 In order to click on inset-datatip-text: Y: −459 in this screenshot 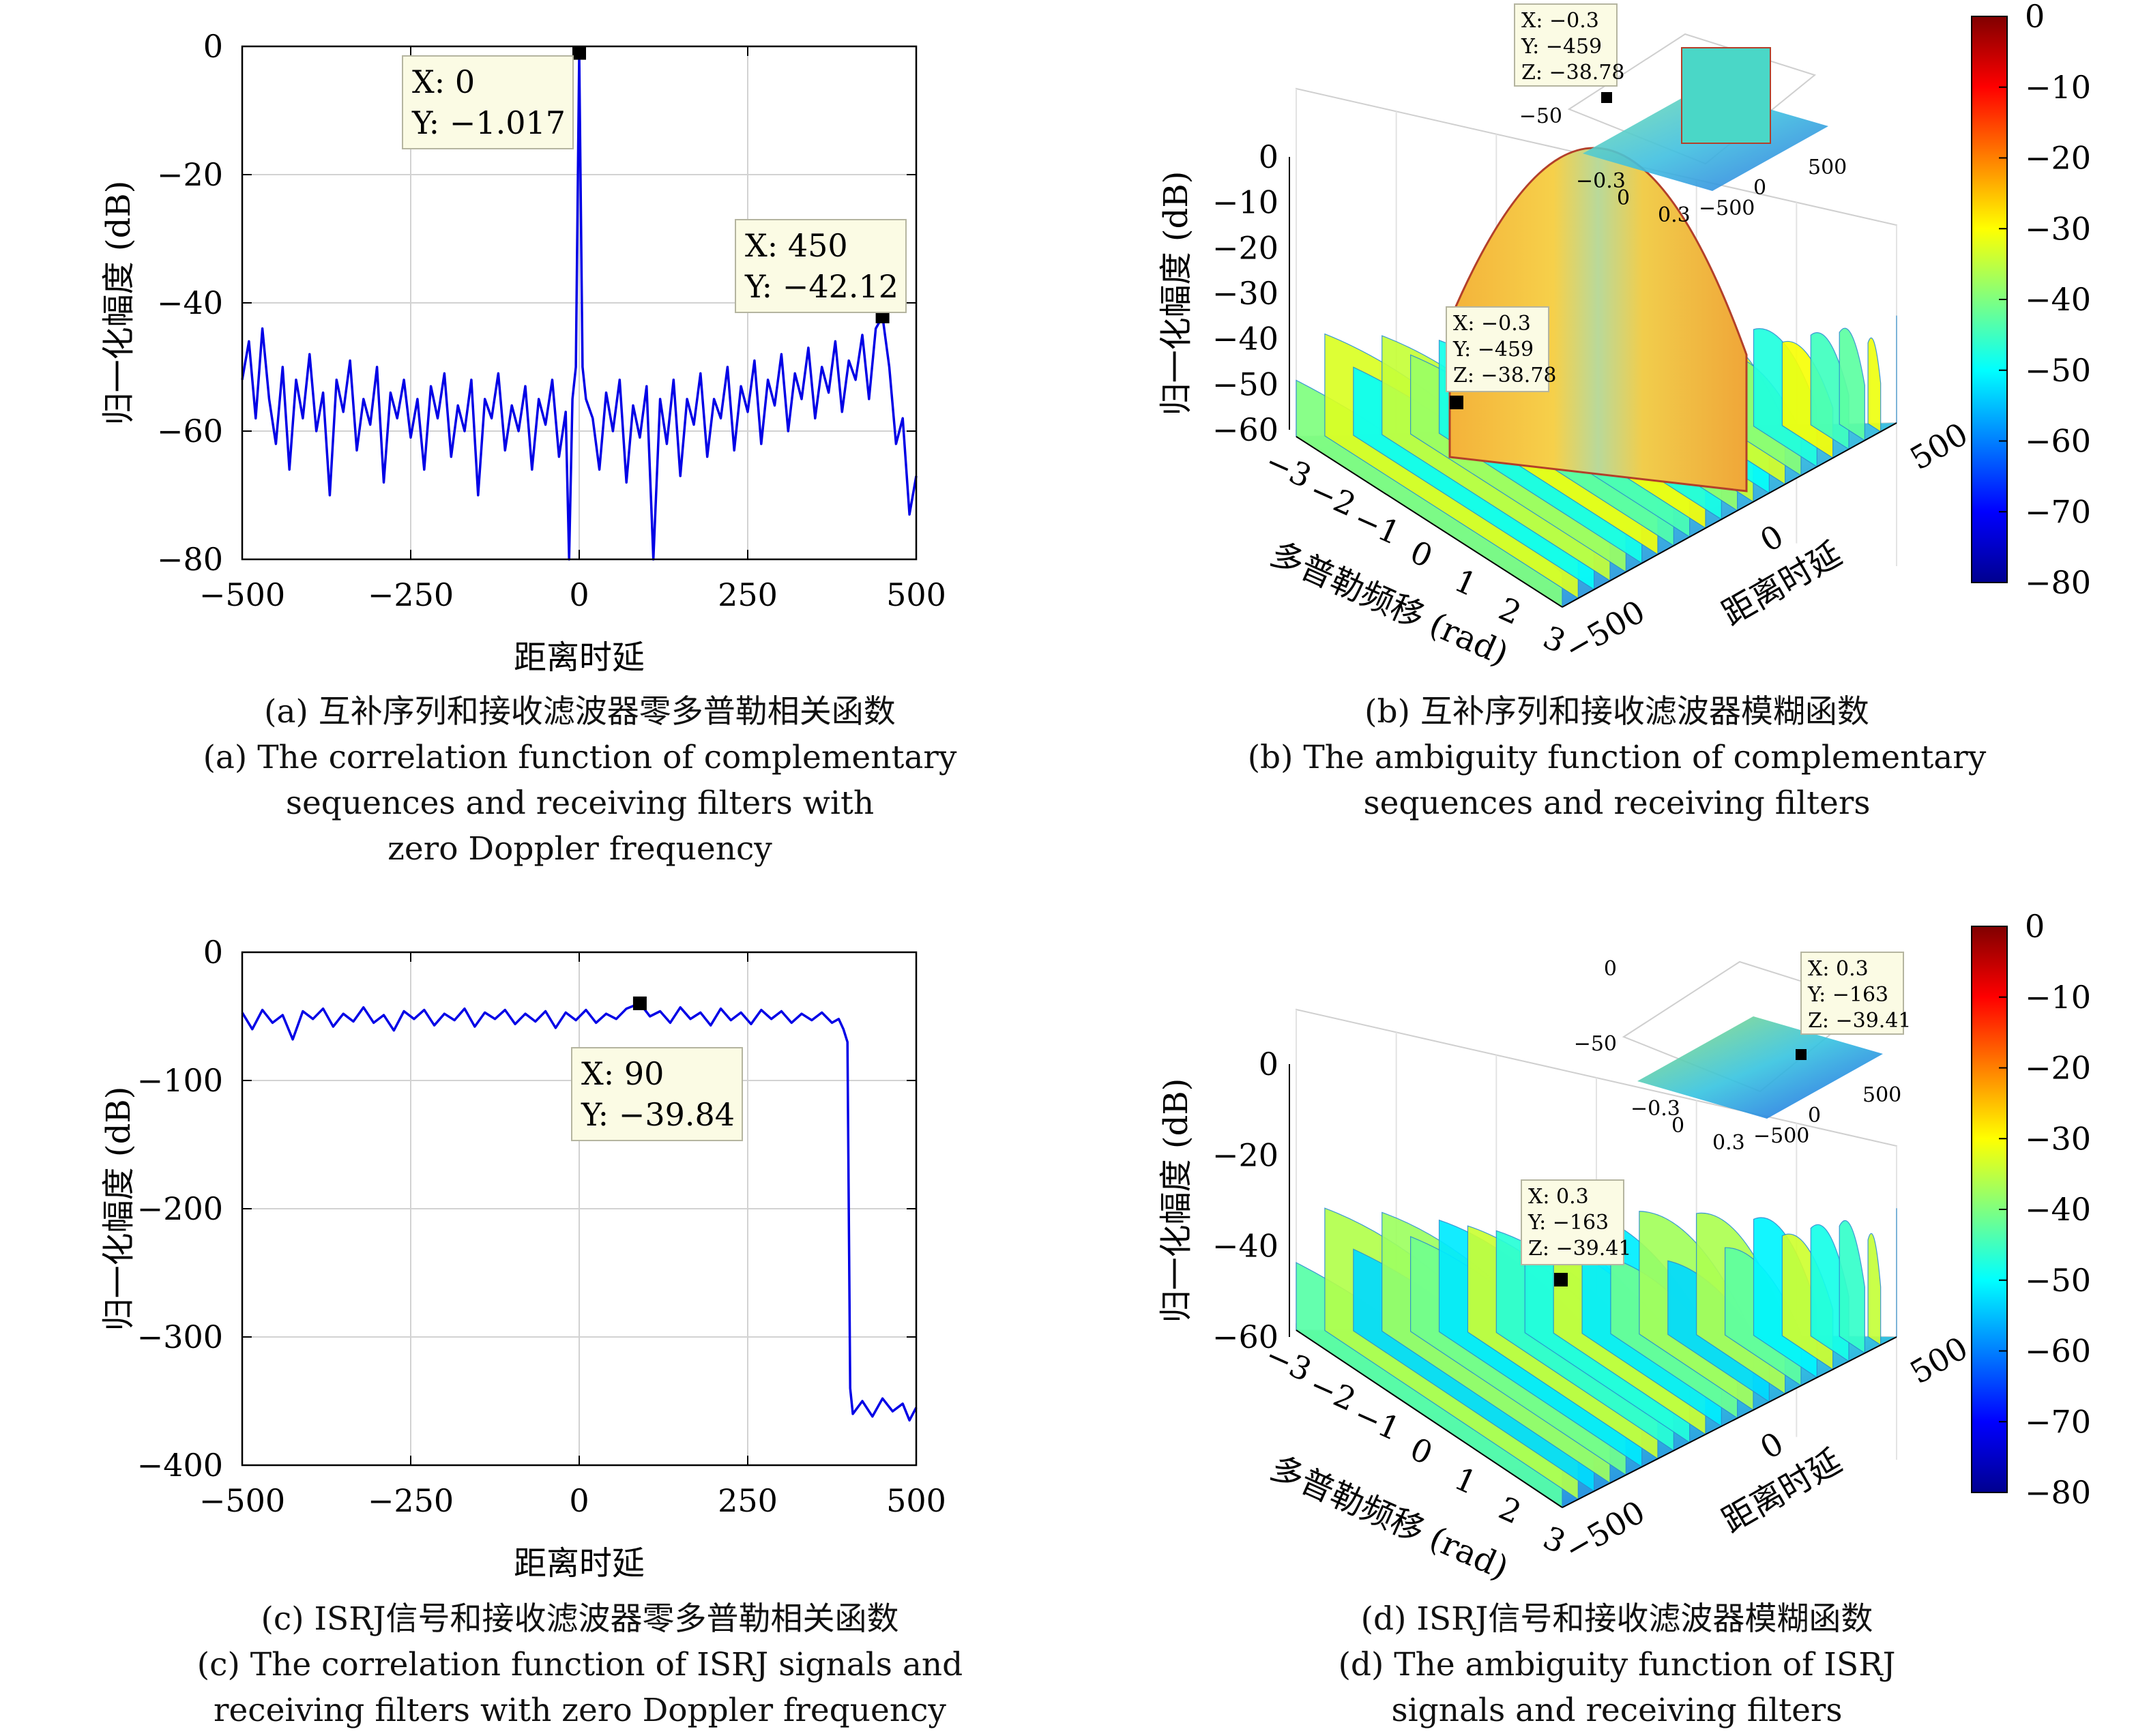, I will do `click(1561, 47)`.